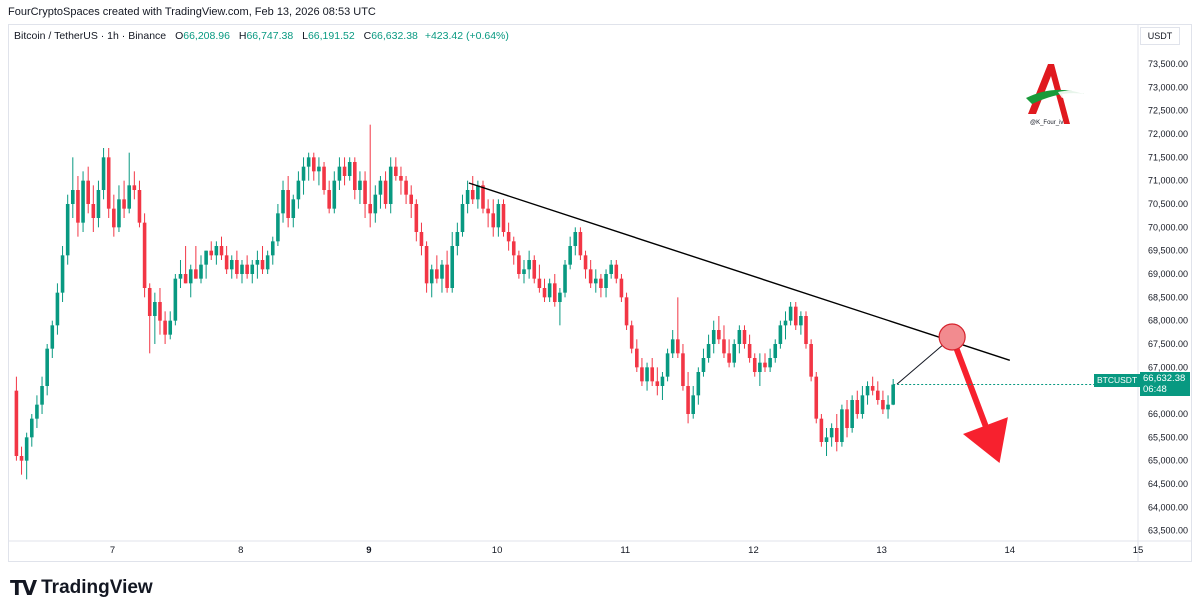  What do you see at coordinates (1056, 96) in the screenshot?
I see `author-watermark: @K_Four_iv` at bounding box center [1056, 96].